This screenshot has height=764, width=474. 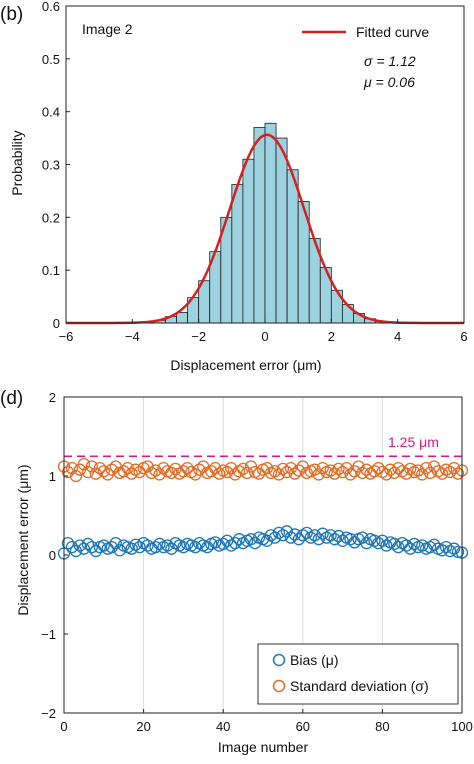 What do you see at coordinates (66, 336) in the screenshot?
I see `x-tick-label-b: −6` at bounding box center [66, 336].